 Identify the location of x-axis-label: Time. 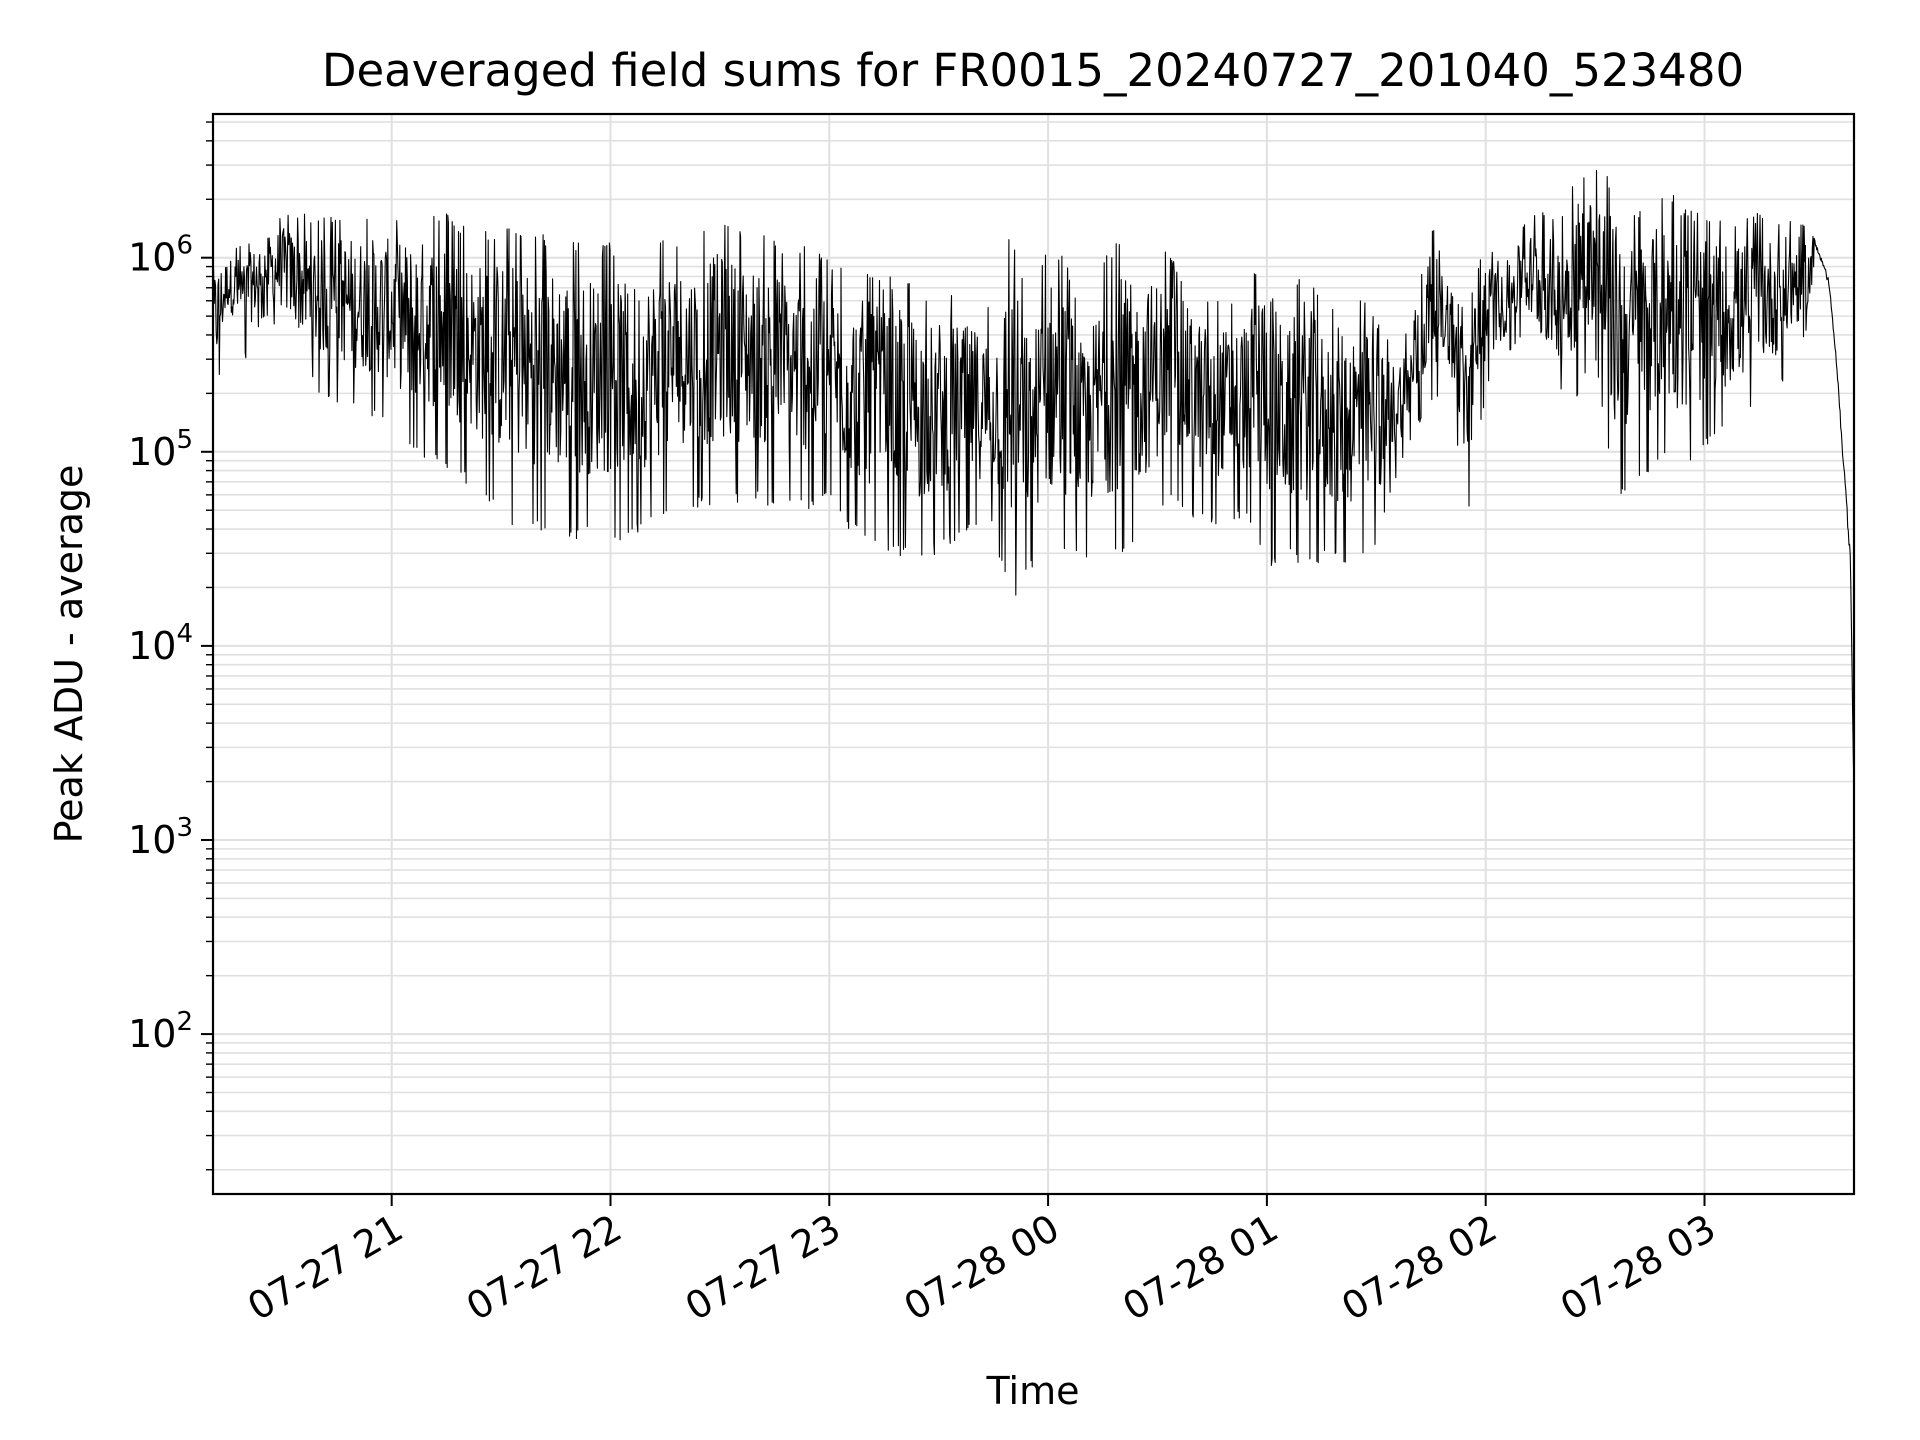
(1033, 1391).